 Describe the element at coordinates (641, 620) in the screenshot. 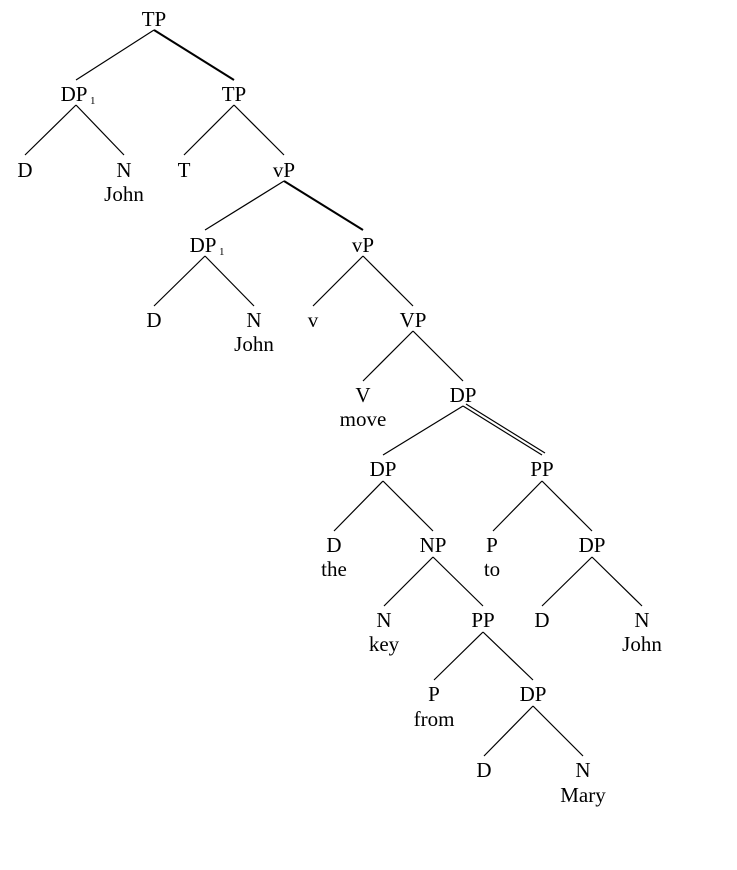

I see `node-n-john-to: N` at that location.